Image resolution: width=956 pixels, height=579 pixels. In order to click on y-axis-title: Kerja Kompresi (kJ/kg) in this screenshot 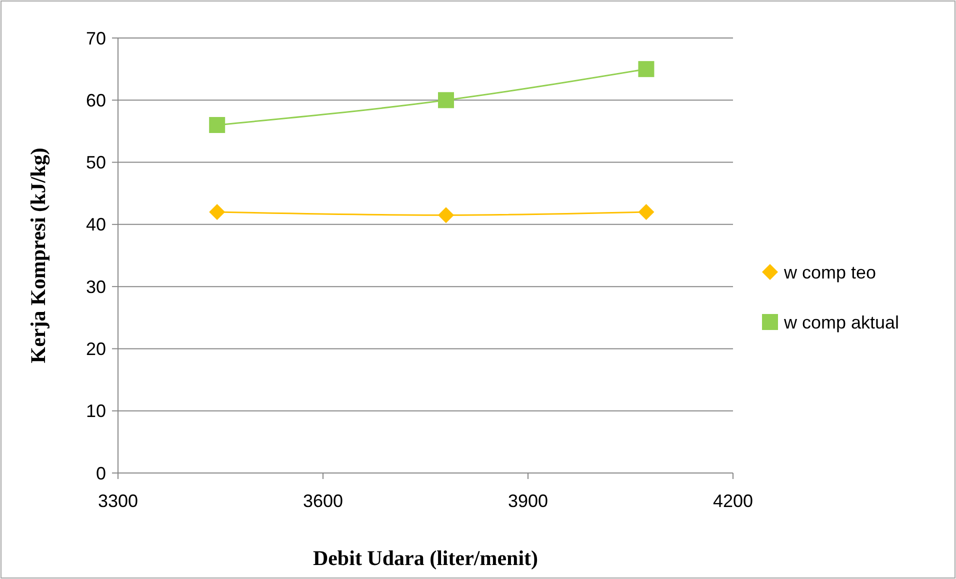, I will do `click(38, 256)`.